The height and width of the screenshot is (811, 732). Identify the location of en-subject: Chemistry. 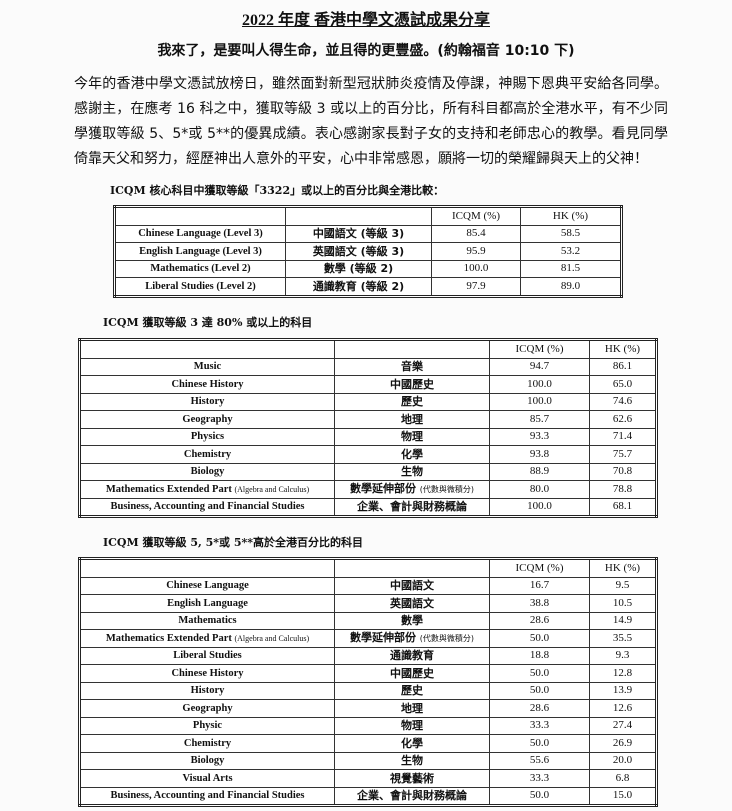
(207, 454).